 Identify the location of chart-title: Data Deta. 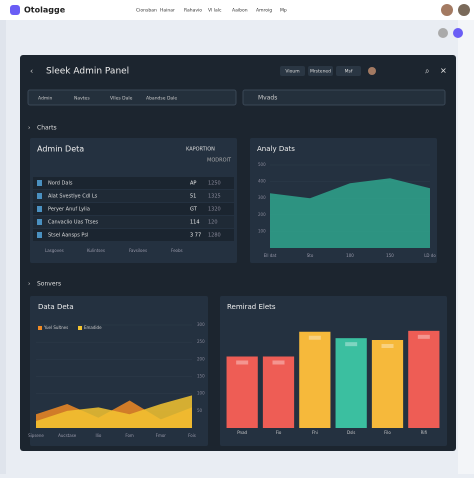
(56, 307).